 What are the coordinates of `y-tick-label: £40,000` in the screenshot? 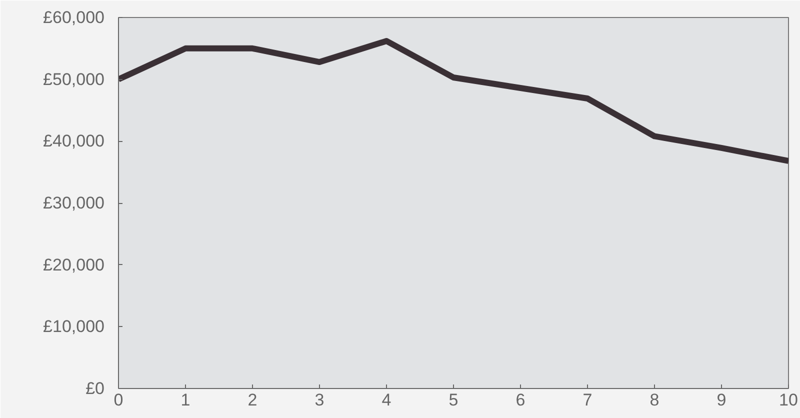 It's located at (73, 141).